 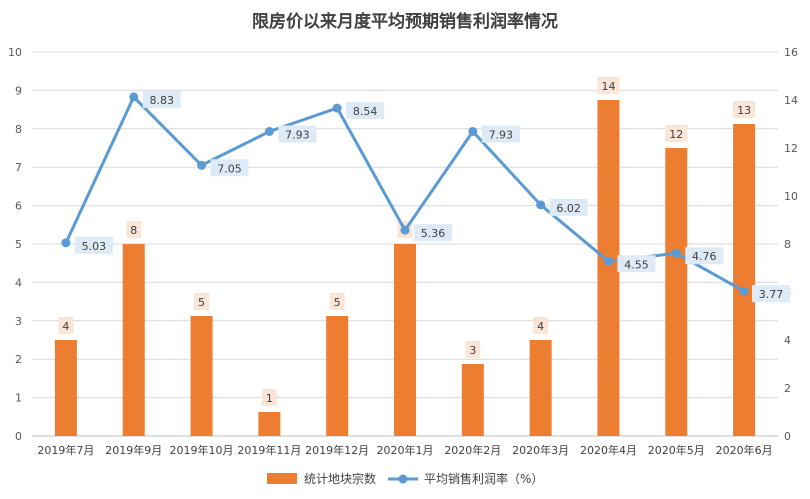 I want to click on right-y-tick-label: 16, so click(x=791, y=52).